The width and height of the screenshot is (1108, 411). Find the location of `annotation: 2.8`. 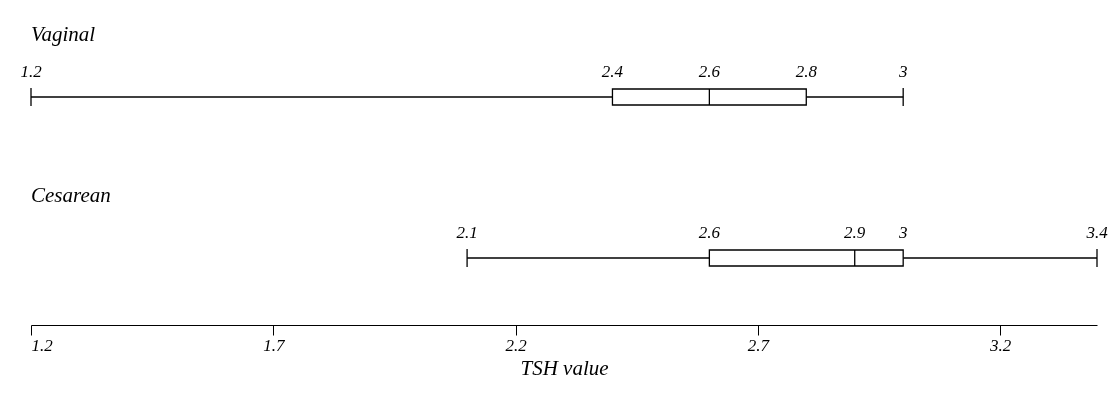

annotation: 2.8 is located at coordinates (806, 71).